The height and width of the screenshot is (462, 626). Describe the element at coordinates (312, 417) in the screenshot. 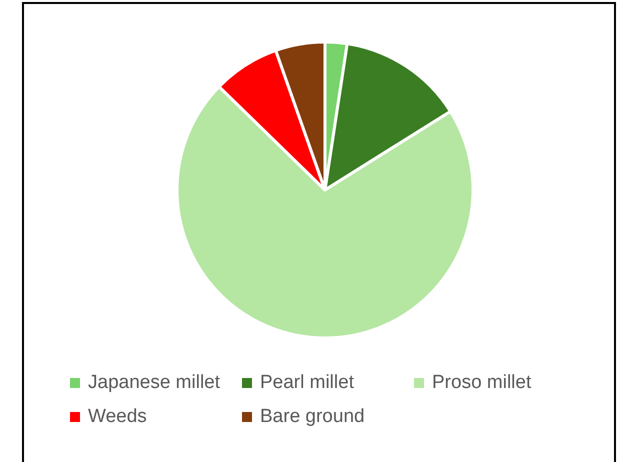

I see `legend-label: Bare ground` at that location.